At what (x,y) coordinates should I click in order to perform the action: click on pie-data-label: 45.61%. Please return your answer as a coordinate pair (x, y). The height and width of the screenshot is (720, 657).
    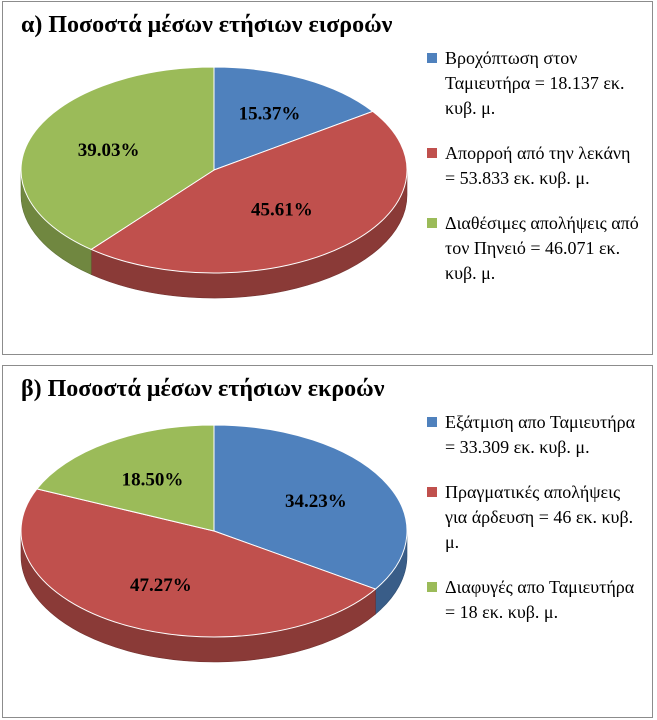
    Looking at the image, I should click on (282, 209).